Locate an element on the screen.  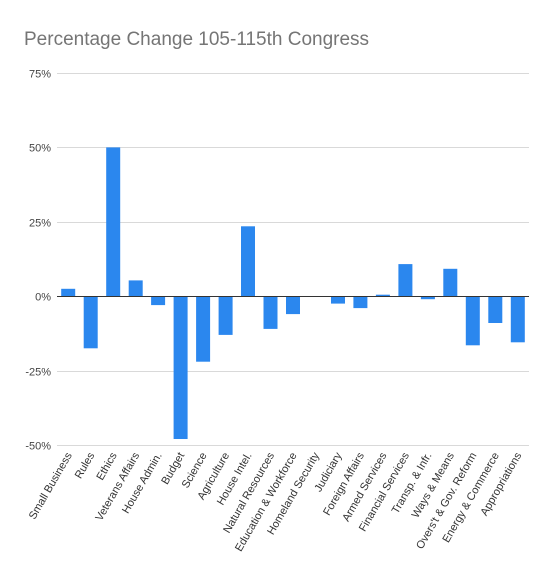
y-tick-label: 50% is located at coordinates (40, 149).